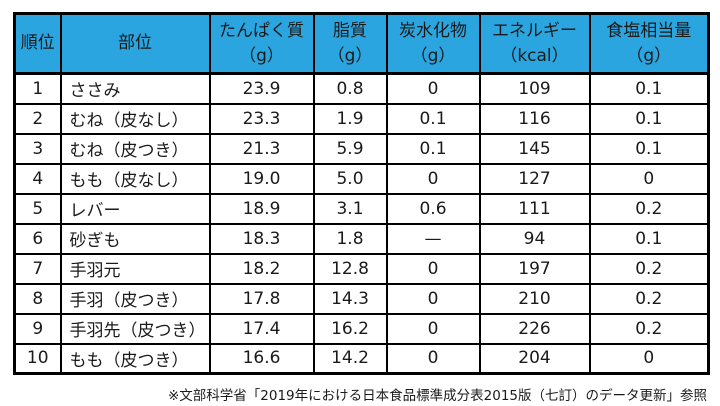  Describe the element at coordinates (135, 238) in the screenshot. I see `part-cell: 砂ぎも` at that location.